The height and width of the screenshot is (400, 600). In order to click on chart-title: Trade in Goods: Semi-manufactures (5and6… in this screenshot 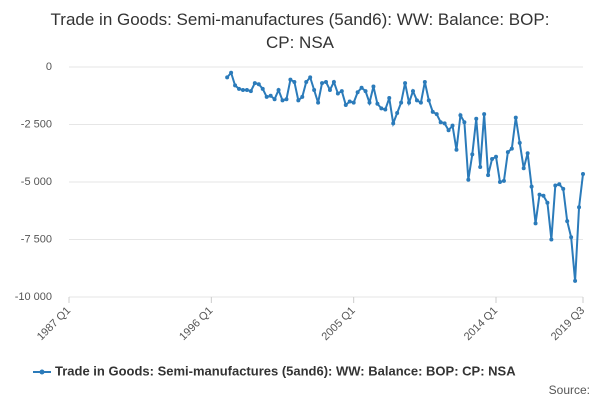, I will do `click(300, 31)`.